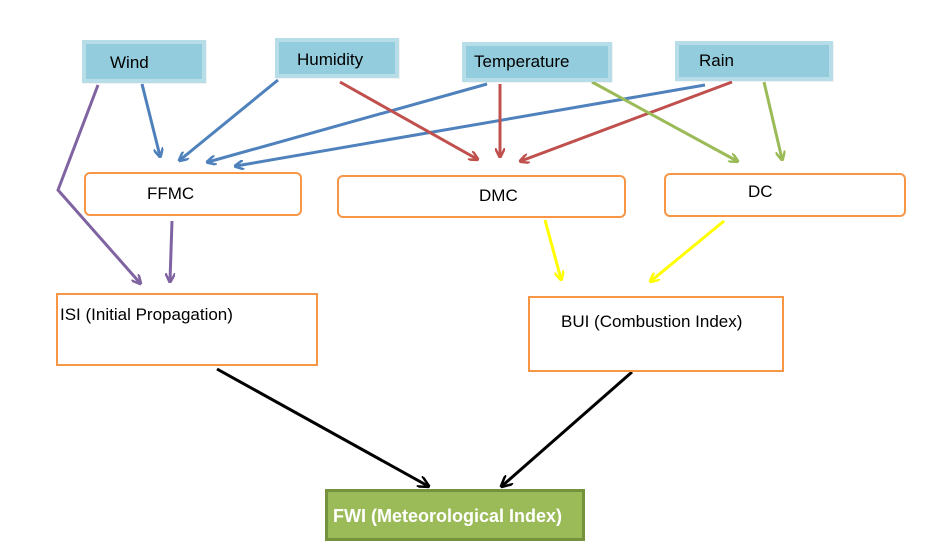  I want to click on arrow-bui-to-fwi, so click(567, 428).